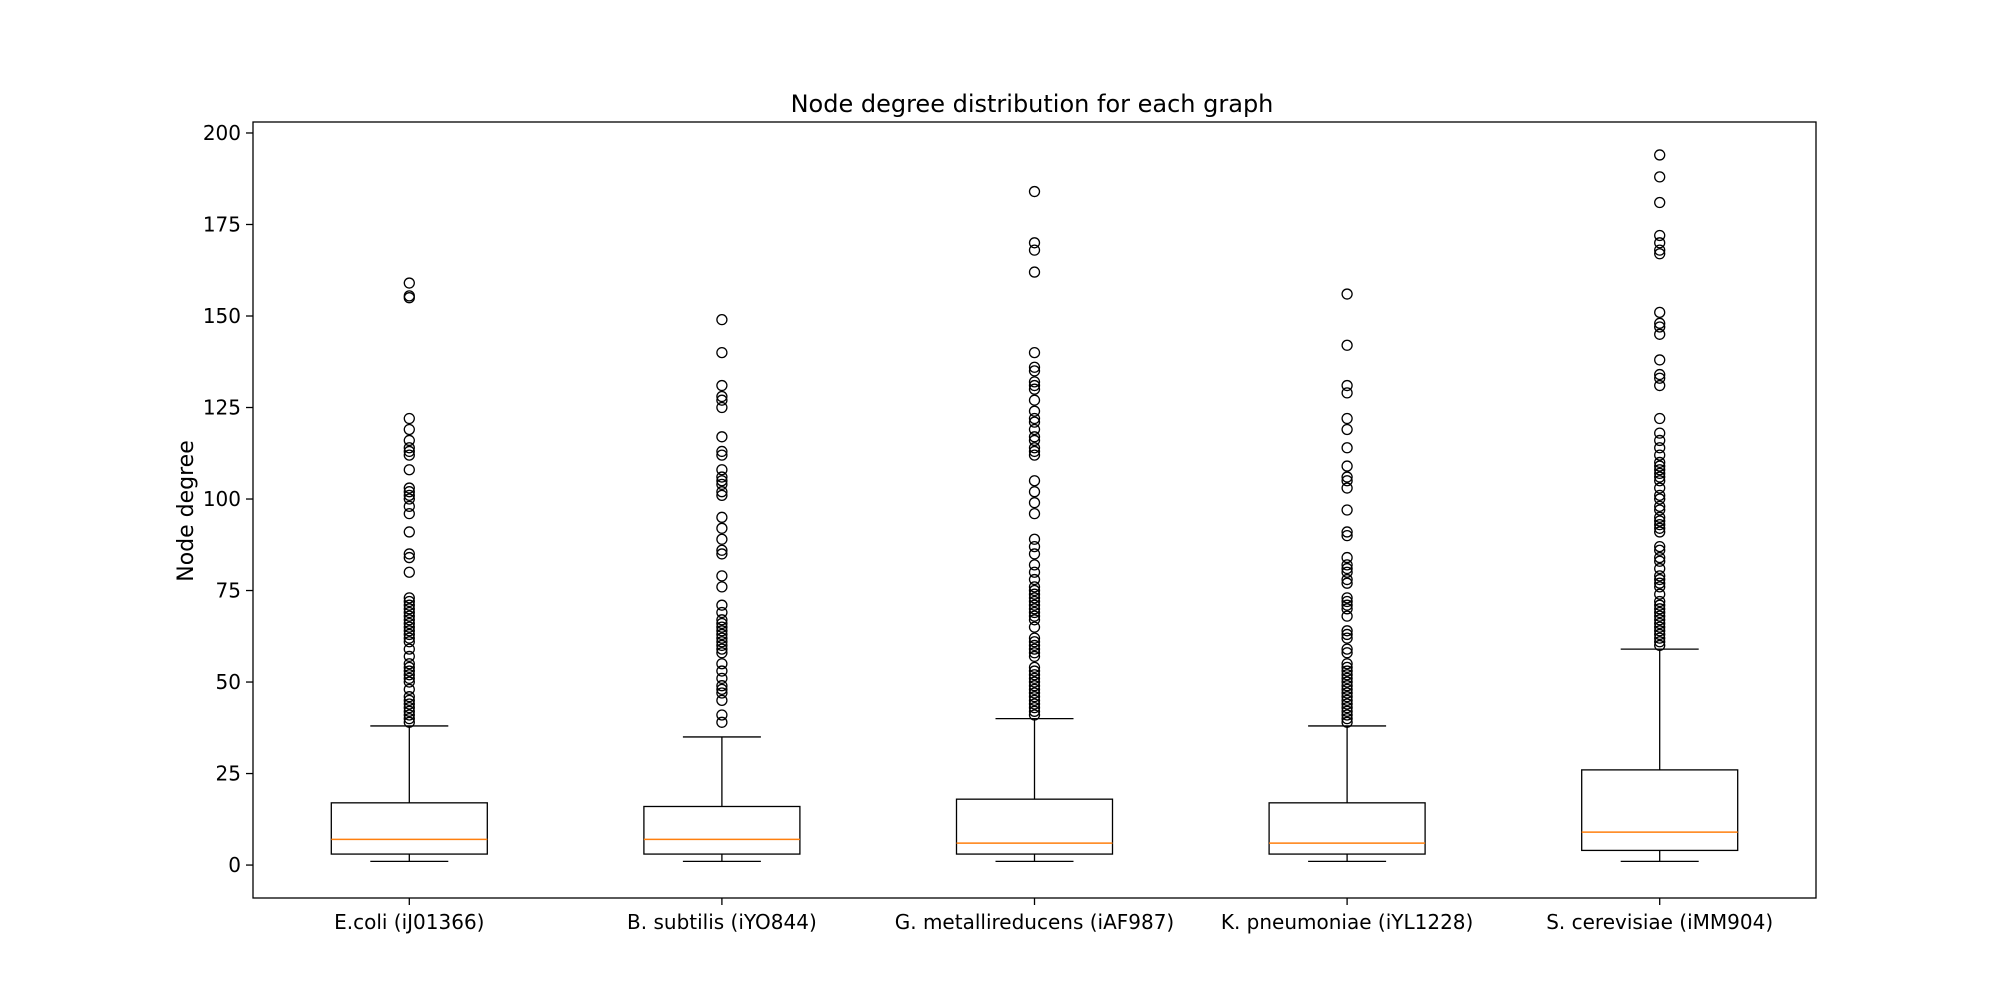 This screenshot has height=1000, width=2000. I want to click on y-tick-label: 175, so click(222, 224).